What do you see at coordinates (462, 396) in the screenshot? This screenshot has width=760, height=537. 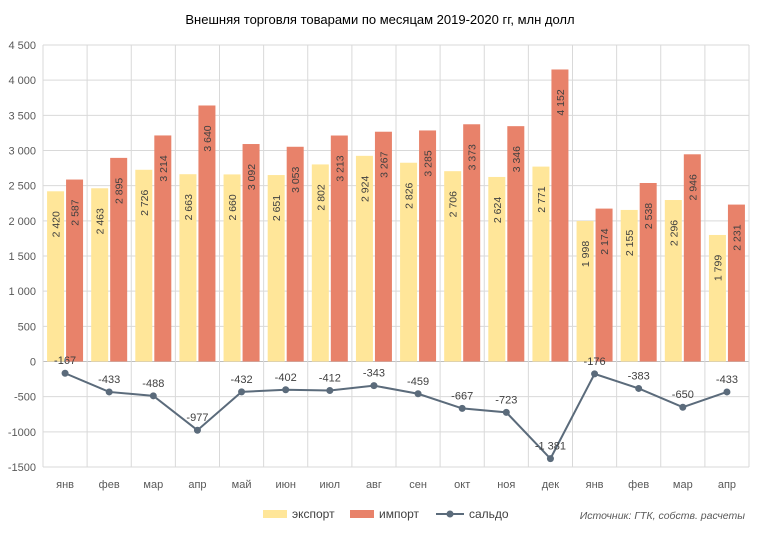 I see `saldo-value-label: -667` at bounding box center [462, 396].